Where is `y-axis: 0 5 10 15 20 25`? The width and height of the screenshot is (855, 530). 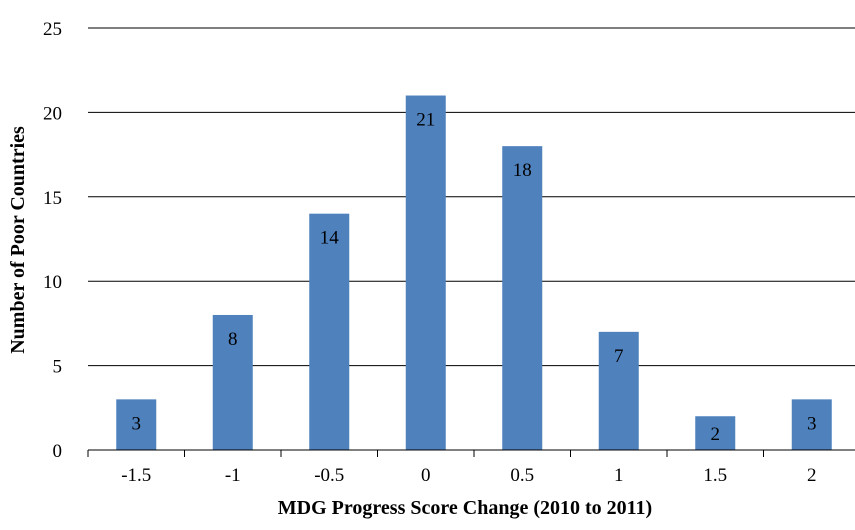
y-axis: 0 5 10 15 20 25 is located at coordinates (52, 240).